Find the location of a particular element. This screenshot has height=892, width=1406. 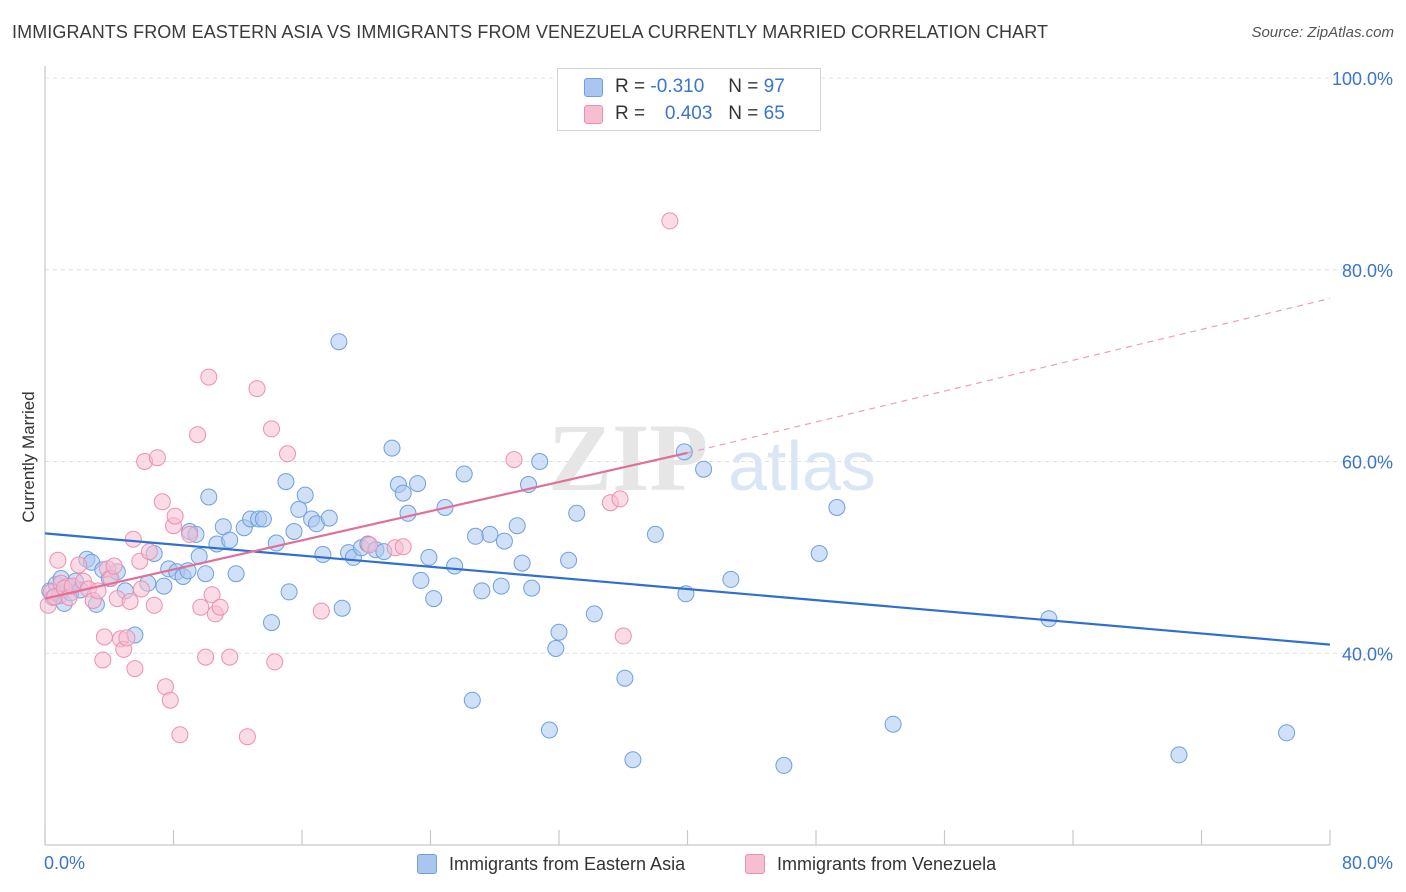

x-tick-label: 0.0% is located at coordinates (64, 863).